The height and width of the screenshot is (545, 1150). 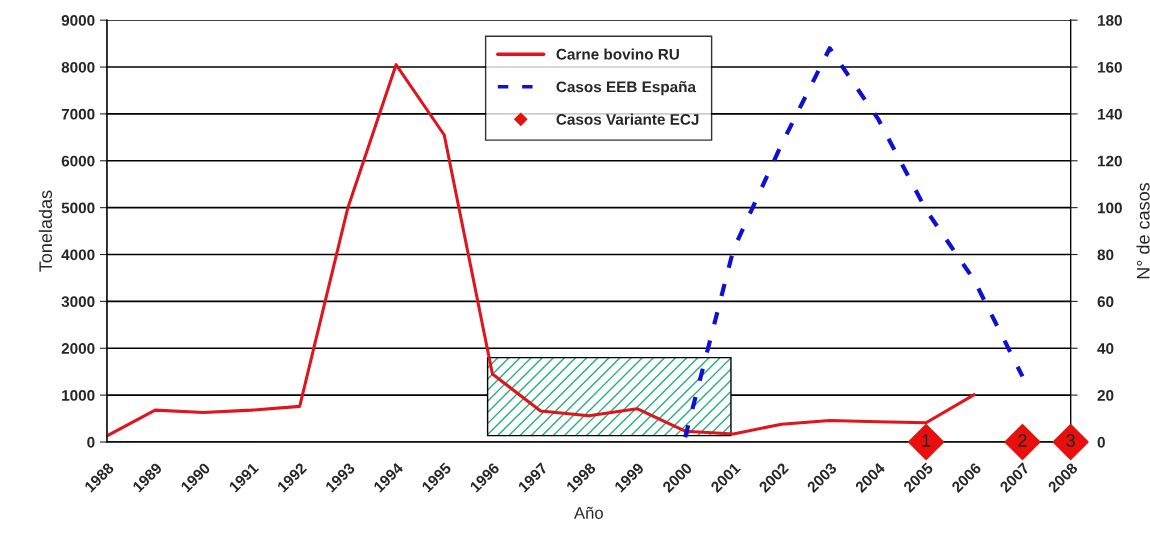 I want to click on y2-tick-label: 20, so click(x=1105, y=395).